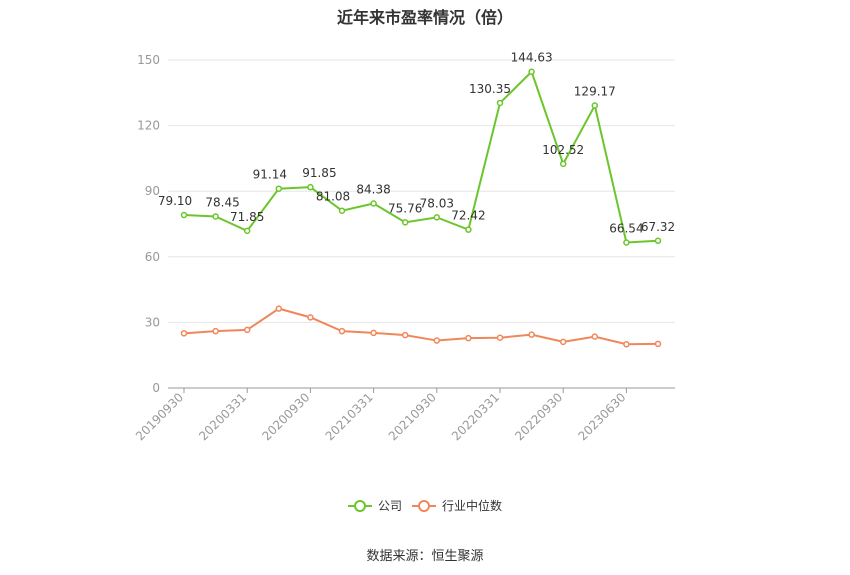 Image resolution: width=850 pixels, height=575 pixels. Describe the element at coordinates (159, 416) in the screenshot. I see `x-tick-label: 20190930` at that location.